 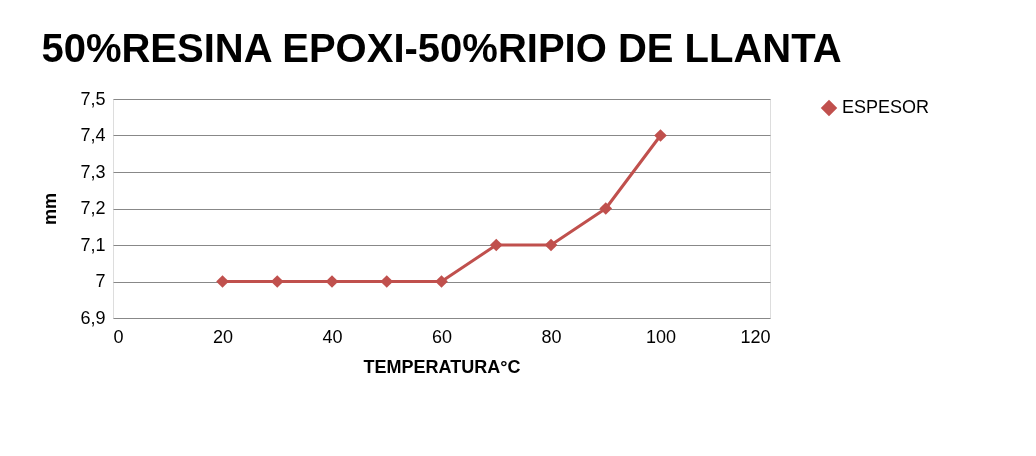 I want to click on x-tick-label: 60, so click(x=442, y=336).